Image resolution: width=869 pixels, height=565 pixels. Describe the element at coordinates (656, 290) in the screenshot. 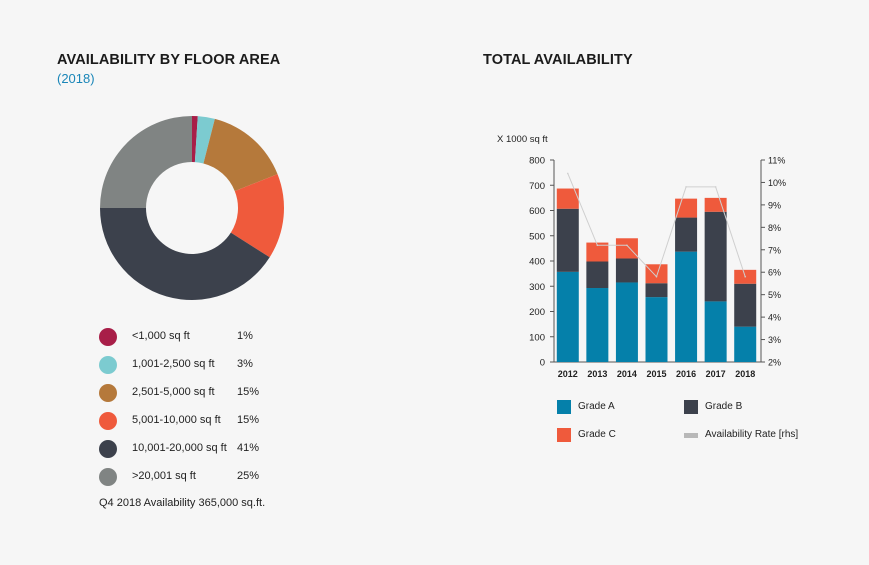

I see `bar-grade-b-2015` at that location.